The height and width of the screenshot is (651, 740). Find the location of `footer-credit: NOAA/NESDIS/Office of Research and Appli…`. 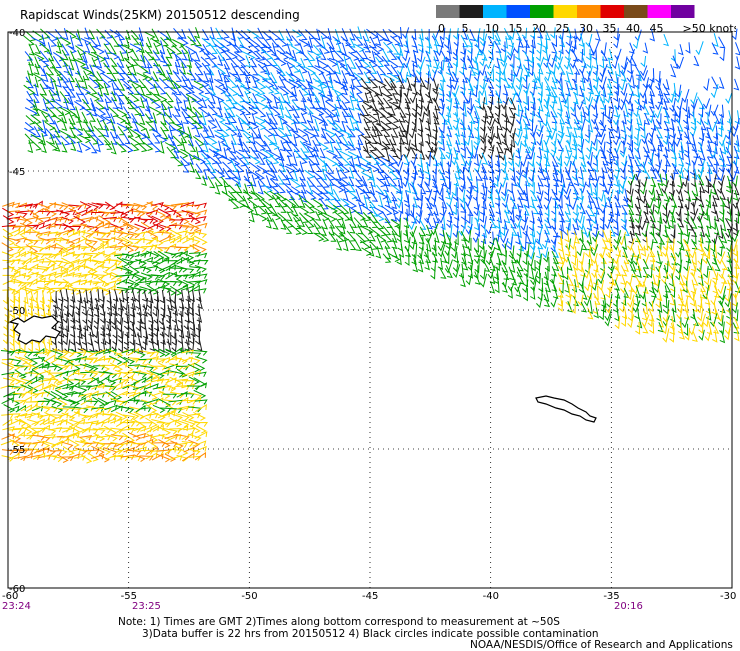

footer-credit: NOAA/NESDIS/Office of Research and Appli… is located at coordinates (601, 645).